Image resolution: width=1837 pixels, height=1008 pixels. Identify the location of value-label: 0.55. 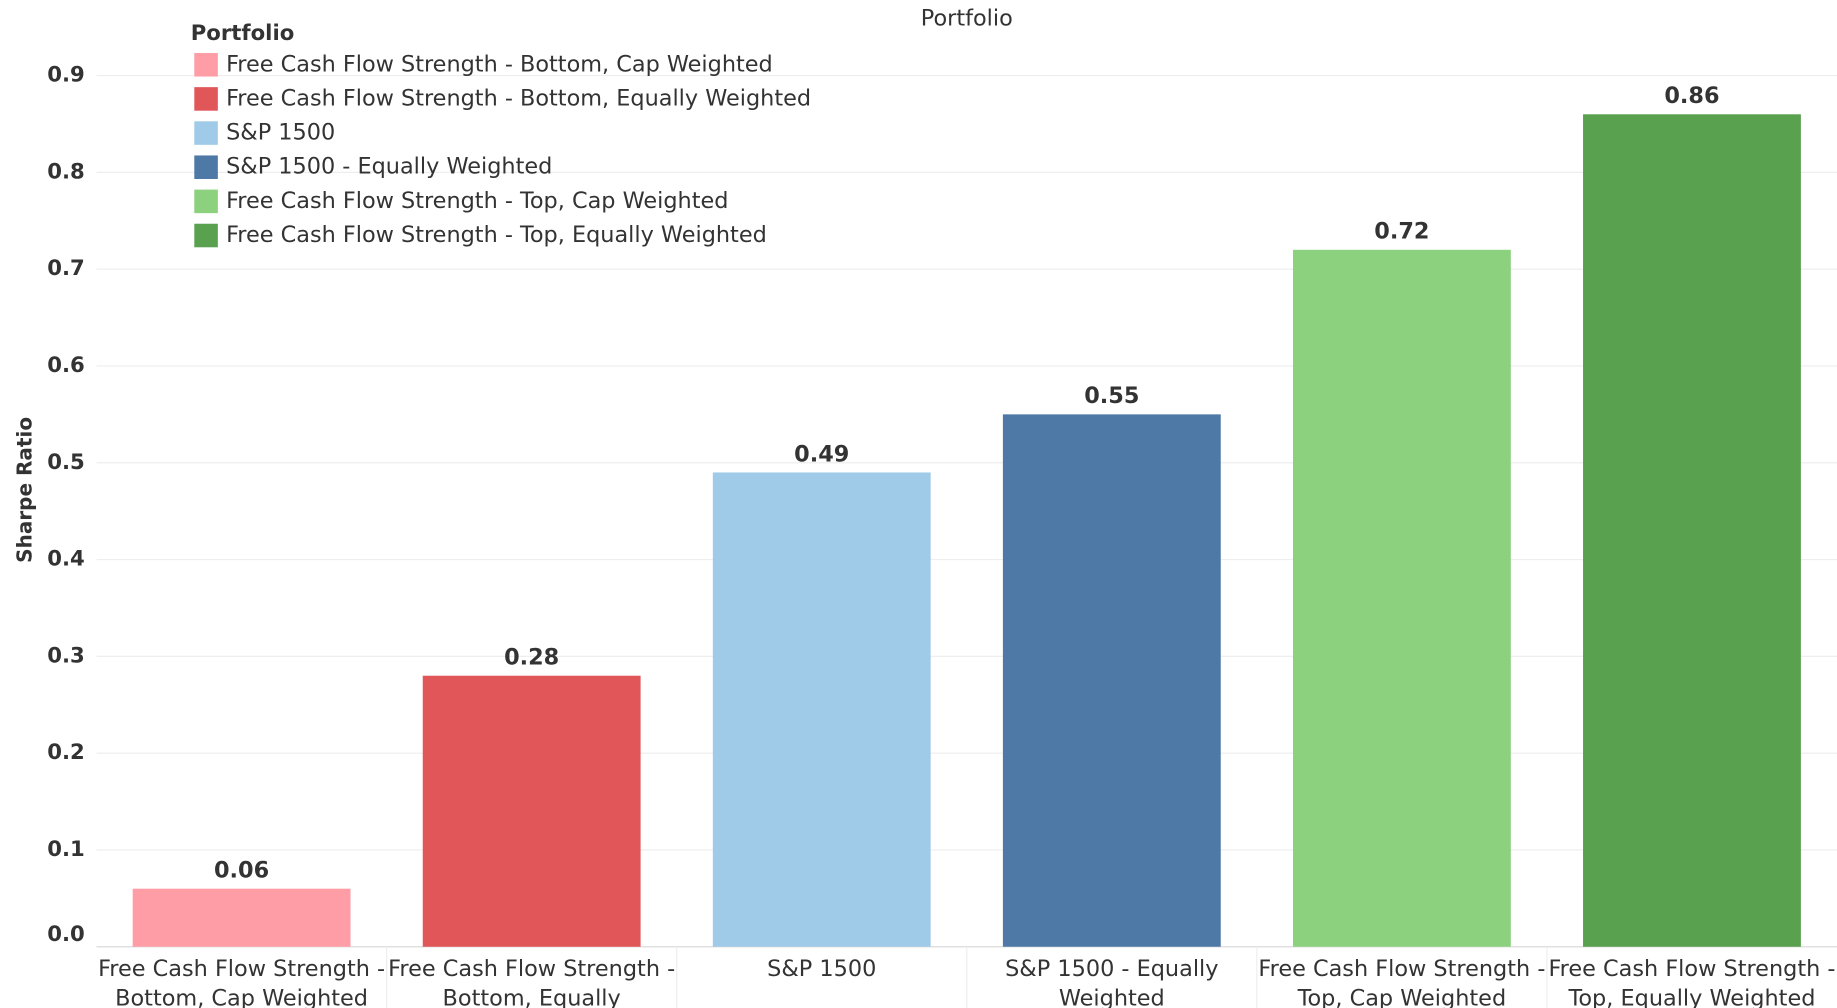
(1111, 396).